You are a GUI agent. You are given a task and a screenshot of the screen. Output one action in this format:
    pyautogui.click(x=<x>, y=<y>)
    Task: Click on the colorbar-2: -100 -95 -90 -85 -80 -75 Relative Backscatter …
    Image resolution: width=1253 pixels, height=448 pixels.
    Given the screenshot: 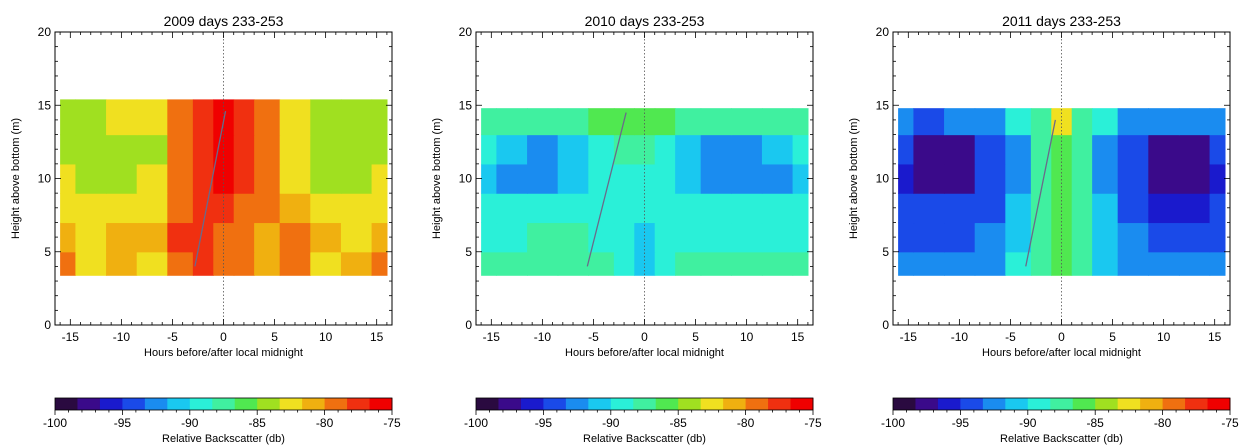 What is the action you would take?
    pyautogui.click(x=643, y=421)
    